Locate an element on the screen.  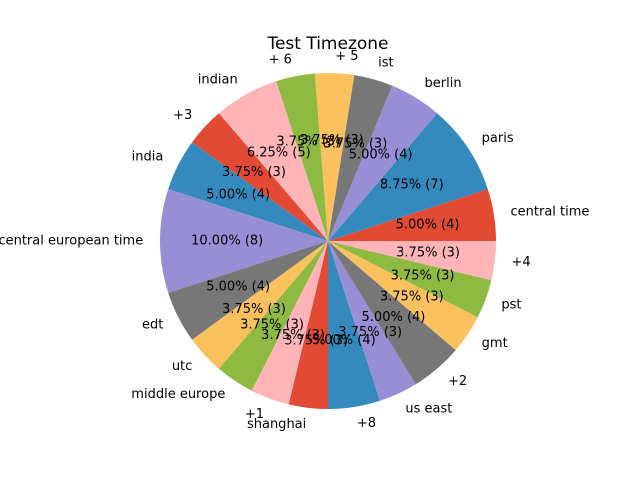
slice-label: +4 is located at coordinates (521, 262).